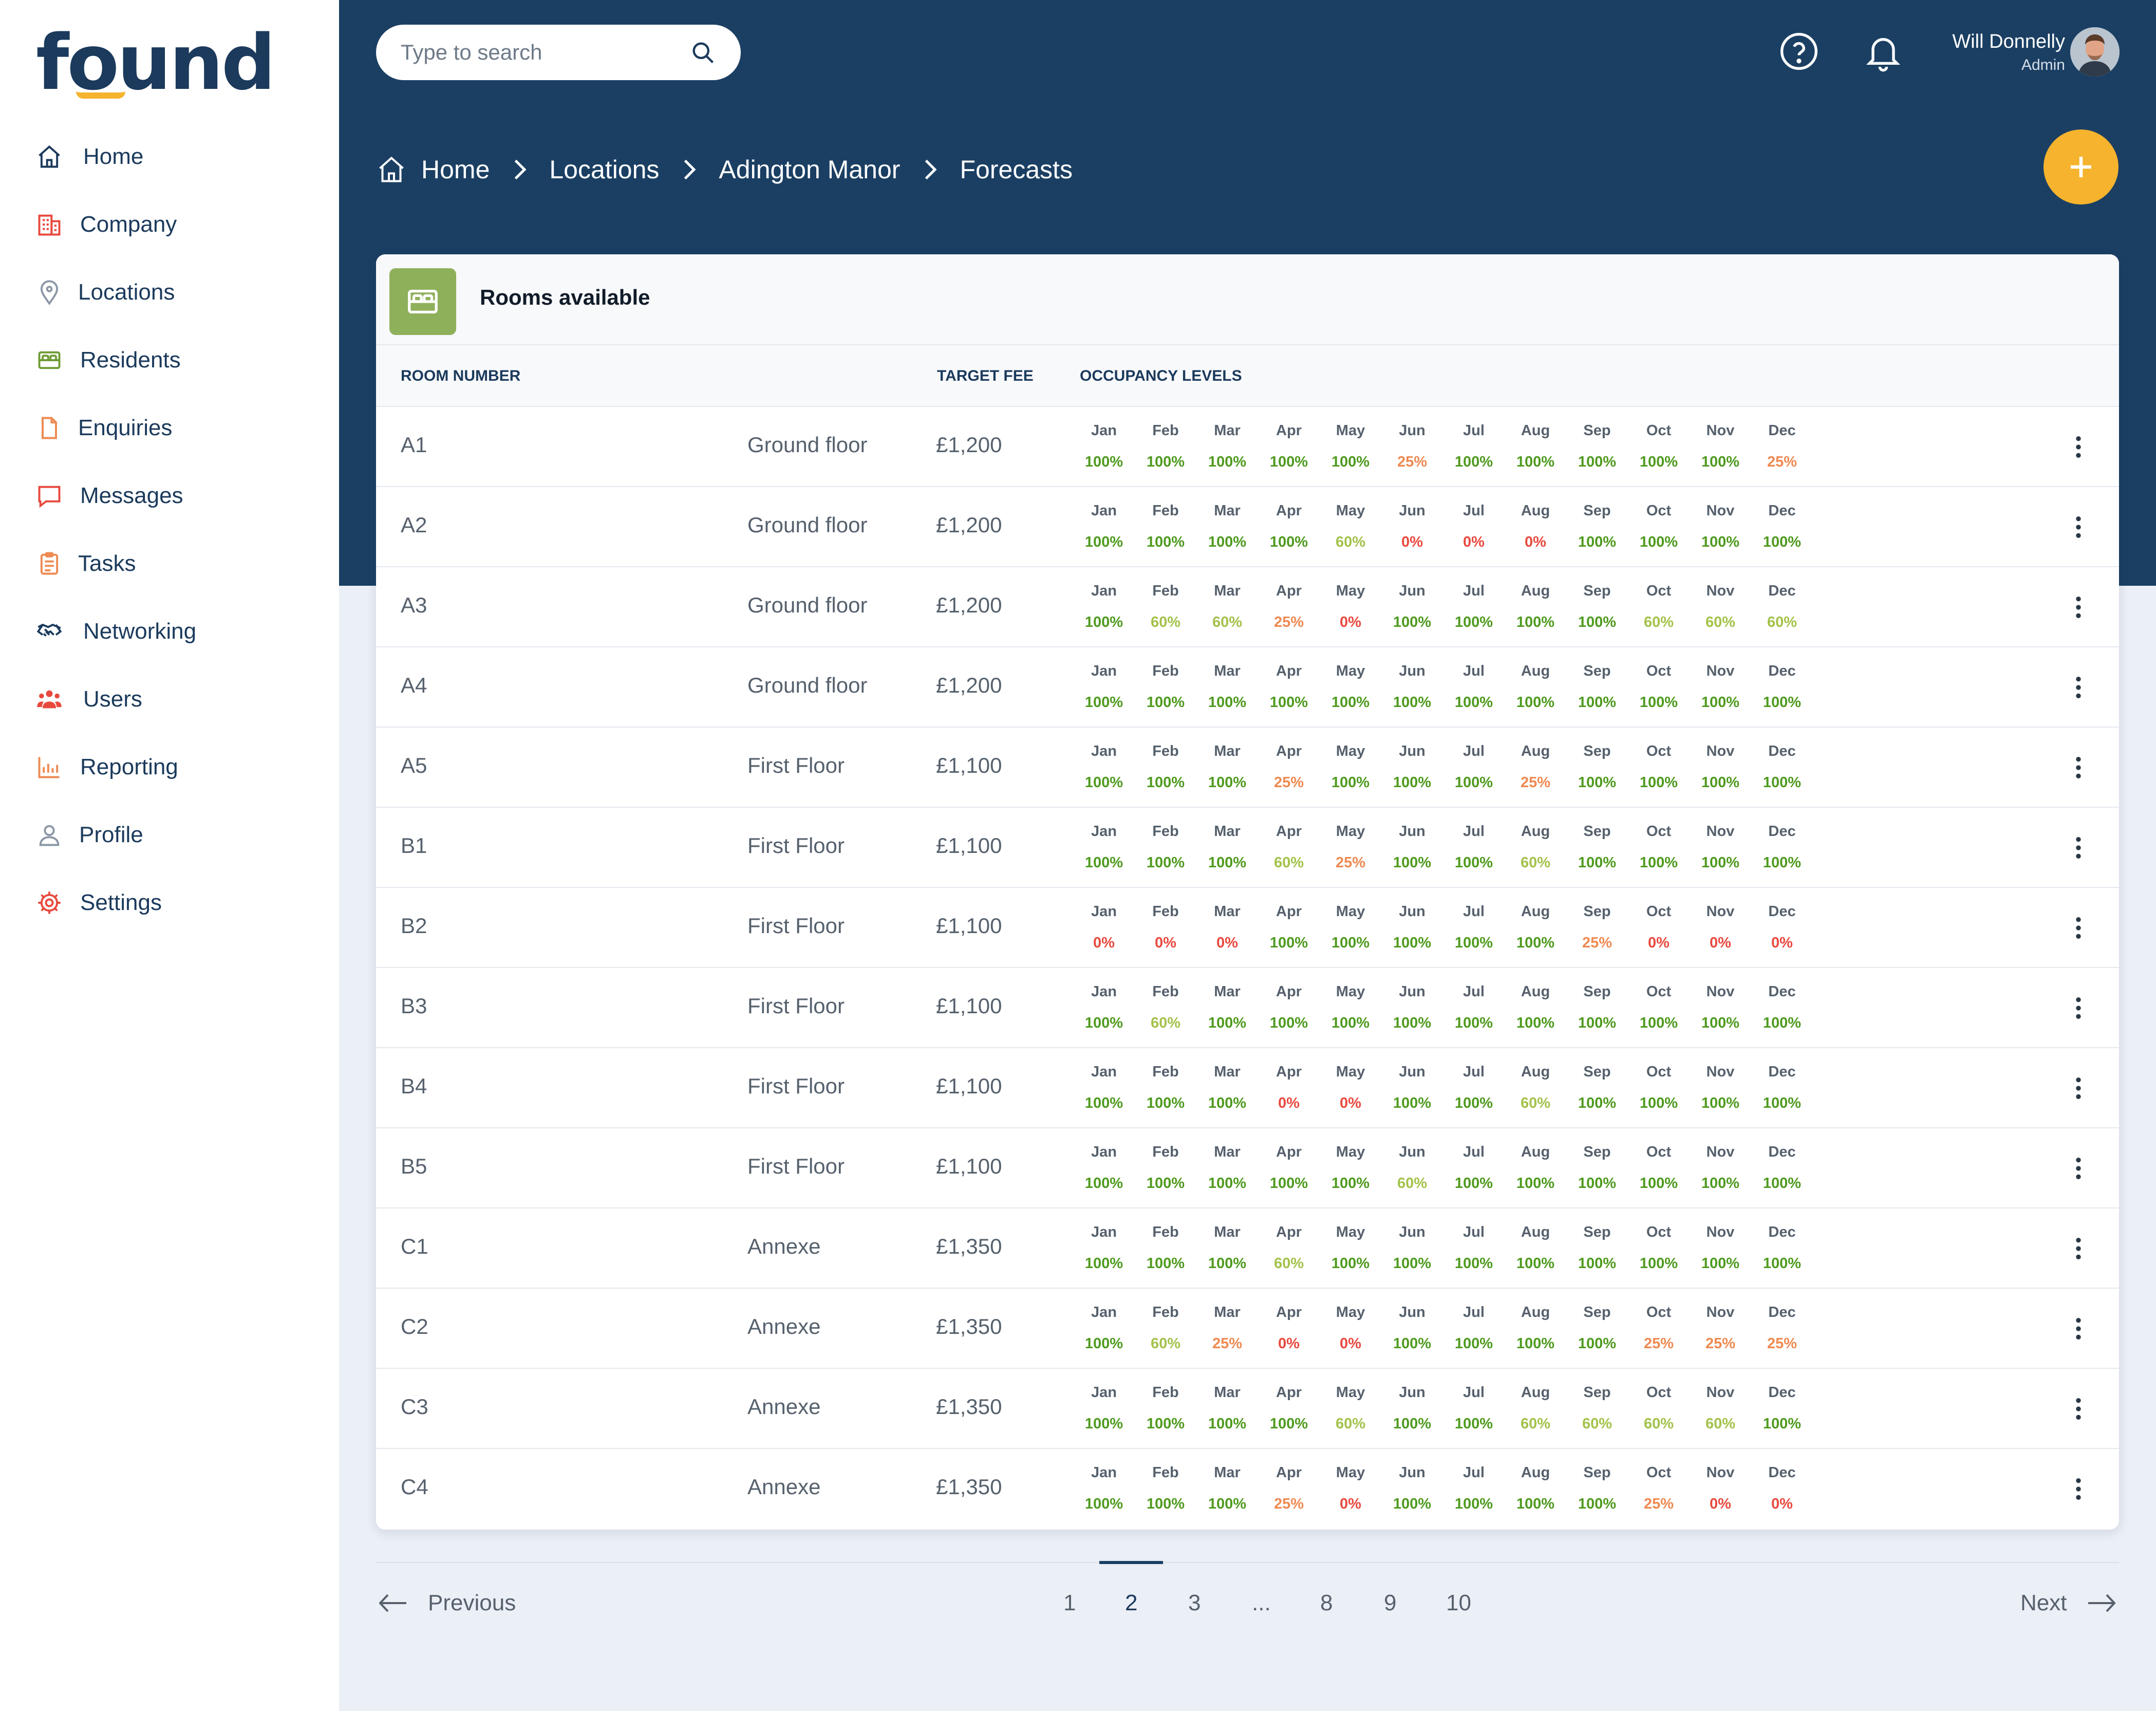 The height and width of the screenshot is (1711, 2156). What do you see at coordinates (107, 768) in the screenshot?
I see `sidebar-item-reporting: Reporting` at bounding box center [107, 768].